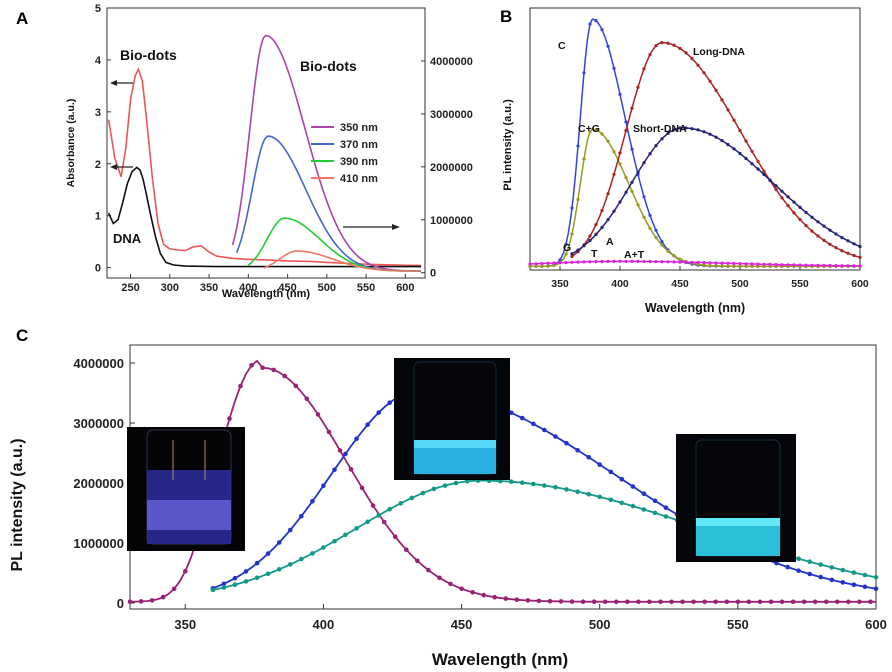 The width and height of the screenshot is (892, 672). Describe the element at coordinates (562, 46) in the screenshot. I see `label-c: C` at that location.